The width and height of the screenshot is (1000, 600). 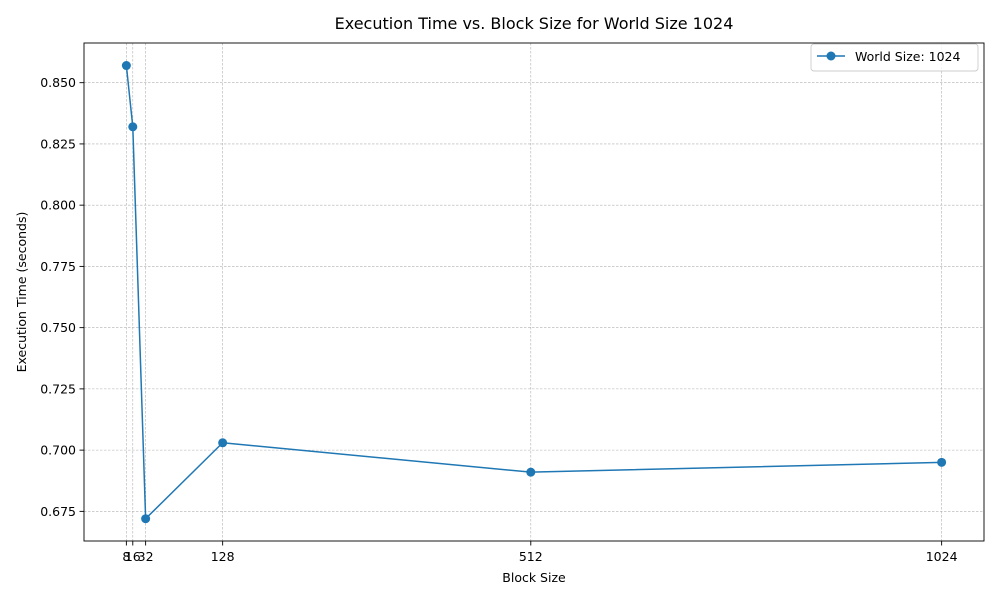 I want to click on x-tick-label: 1024, so click(x=942, y=556).